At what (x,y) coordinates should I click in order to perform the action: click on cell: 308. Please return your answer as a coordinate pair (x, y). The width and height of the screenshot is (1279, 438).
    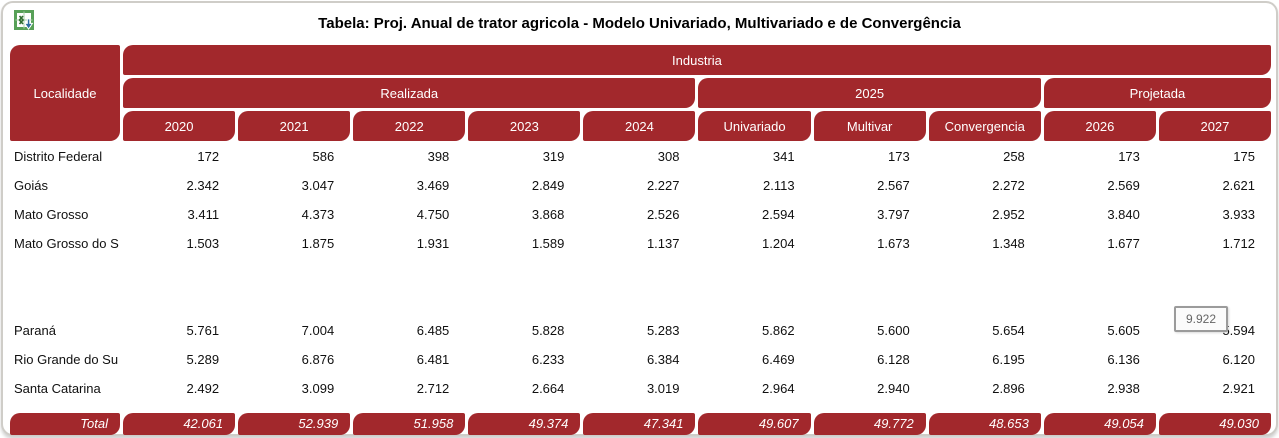
    Looking at the image, I should click on (668, 156).